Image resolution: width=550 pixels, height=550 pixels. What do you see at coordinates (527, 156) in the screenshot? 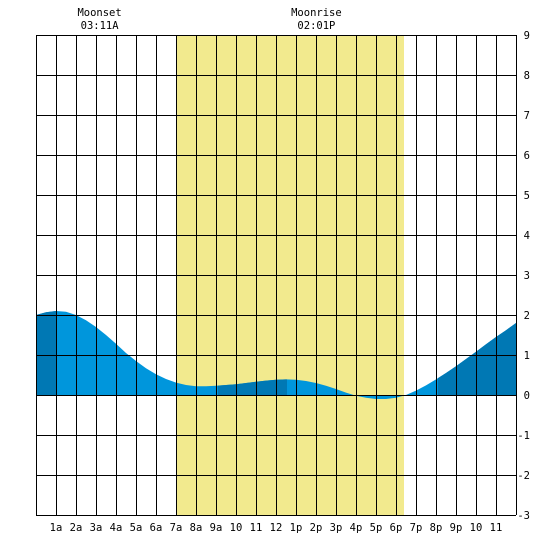
I see `y-tick-label: 6` at bounding box center [527, 156].